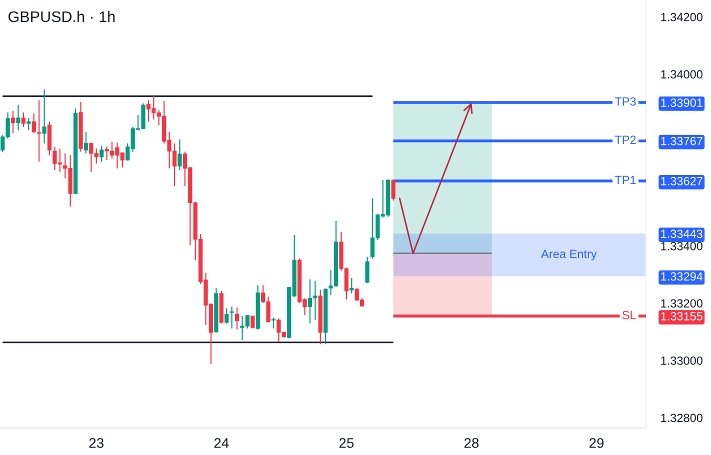 The height and width of the screenshot is (455, 711). What do you see at coordinates (596, 443) in the screenshot?
I see `x-tick-label: 29` at bounding box center [596, 443].